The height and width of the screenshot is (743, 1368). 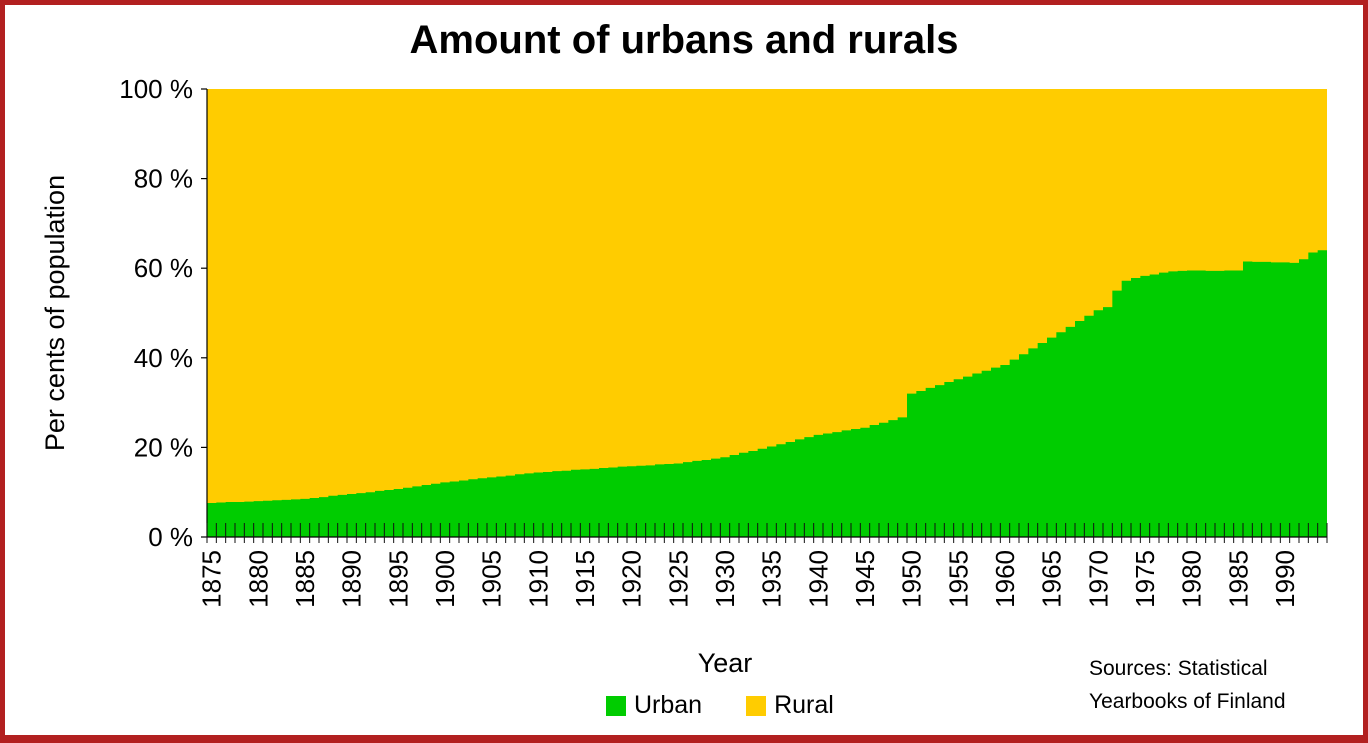 What do you see at coordinates (1178, 668) in the screenshot?
I see `source-line-1: Sources: Statistical` at bounding box center [1178, 668].